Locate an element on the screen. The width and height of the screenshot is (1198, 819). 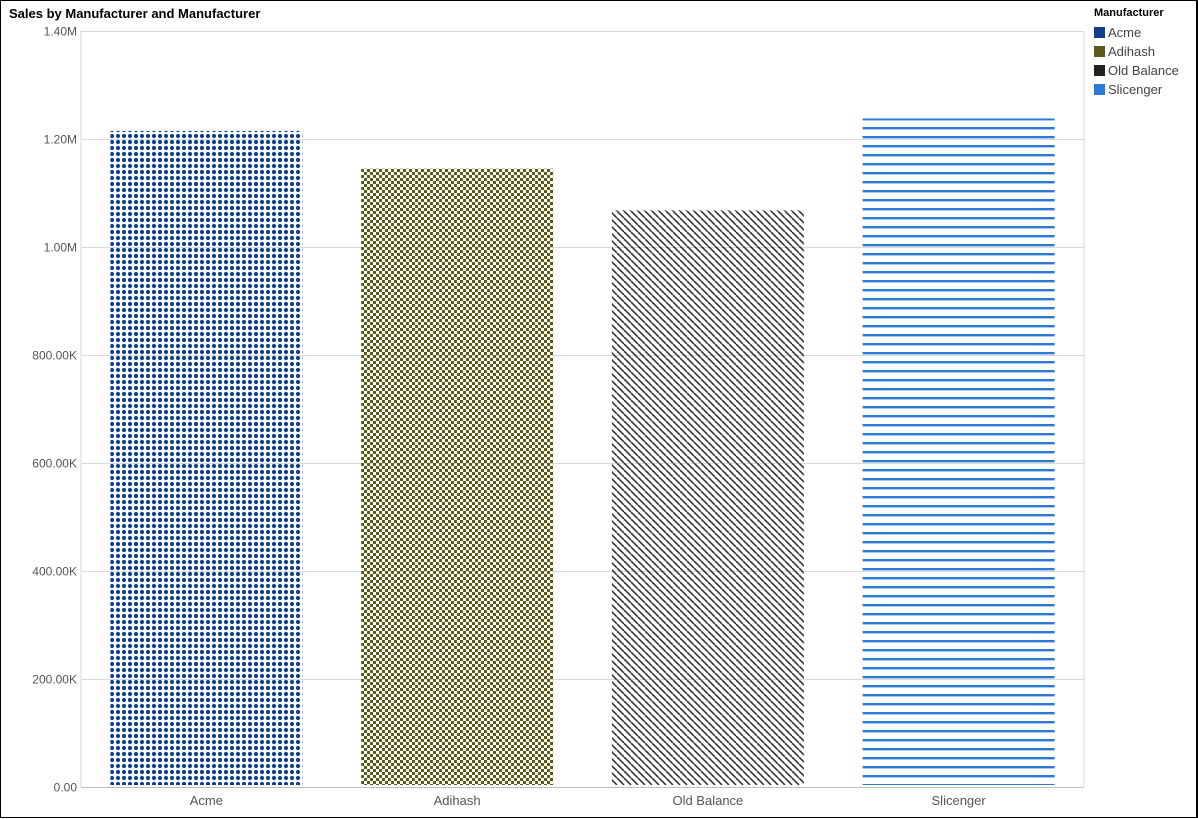
y-tick-label: 1.00M is located at coordinates (60, 248).